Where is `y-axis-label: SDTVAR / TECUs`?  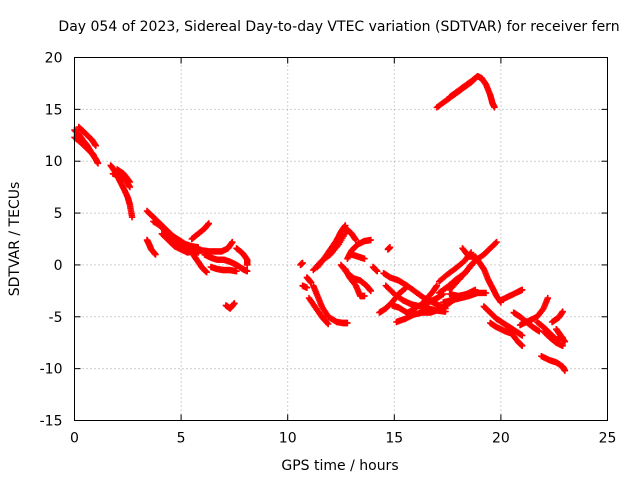 y-axis-label: SDTVAR / TECUs is located at coordinates (15, 239).